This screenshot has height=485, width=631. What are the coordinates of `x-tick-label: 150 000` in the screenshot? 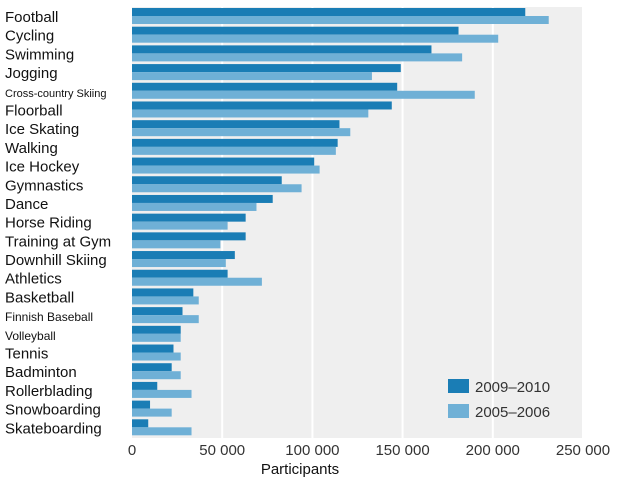 It's located at (402, 450).